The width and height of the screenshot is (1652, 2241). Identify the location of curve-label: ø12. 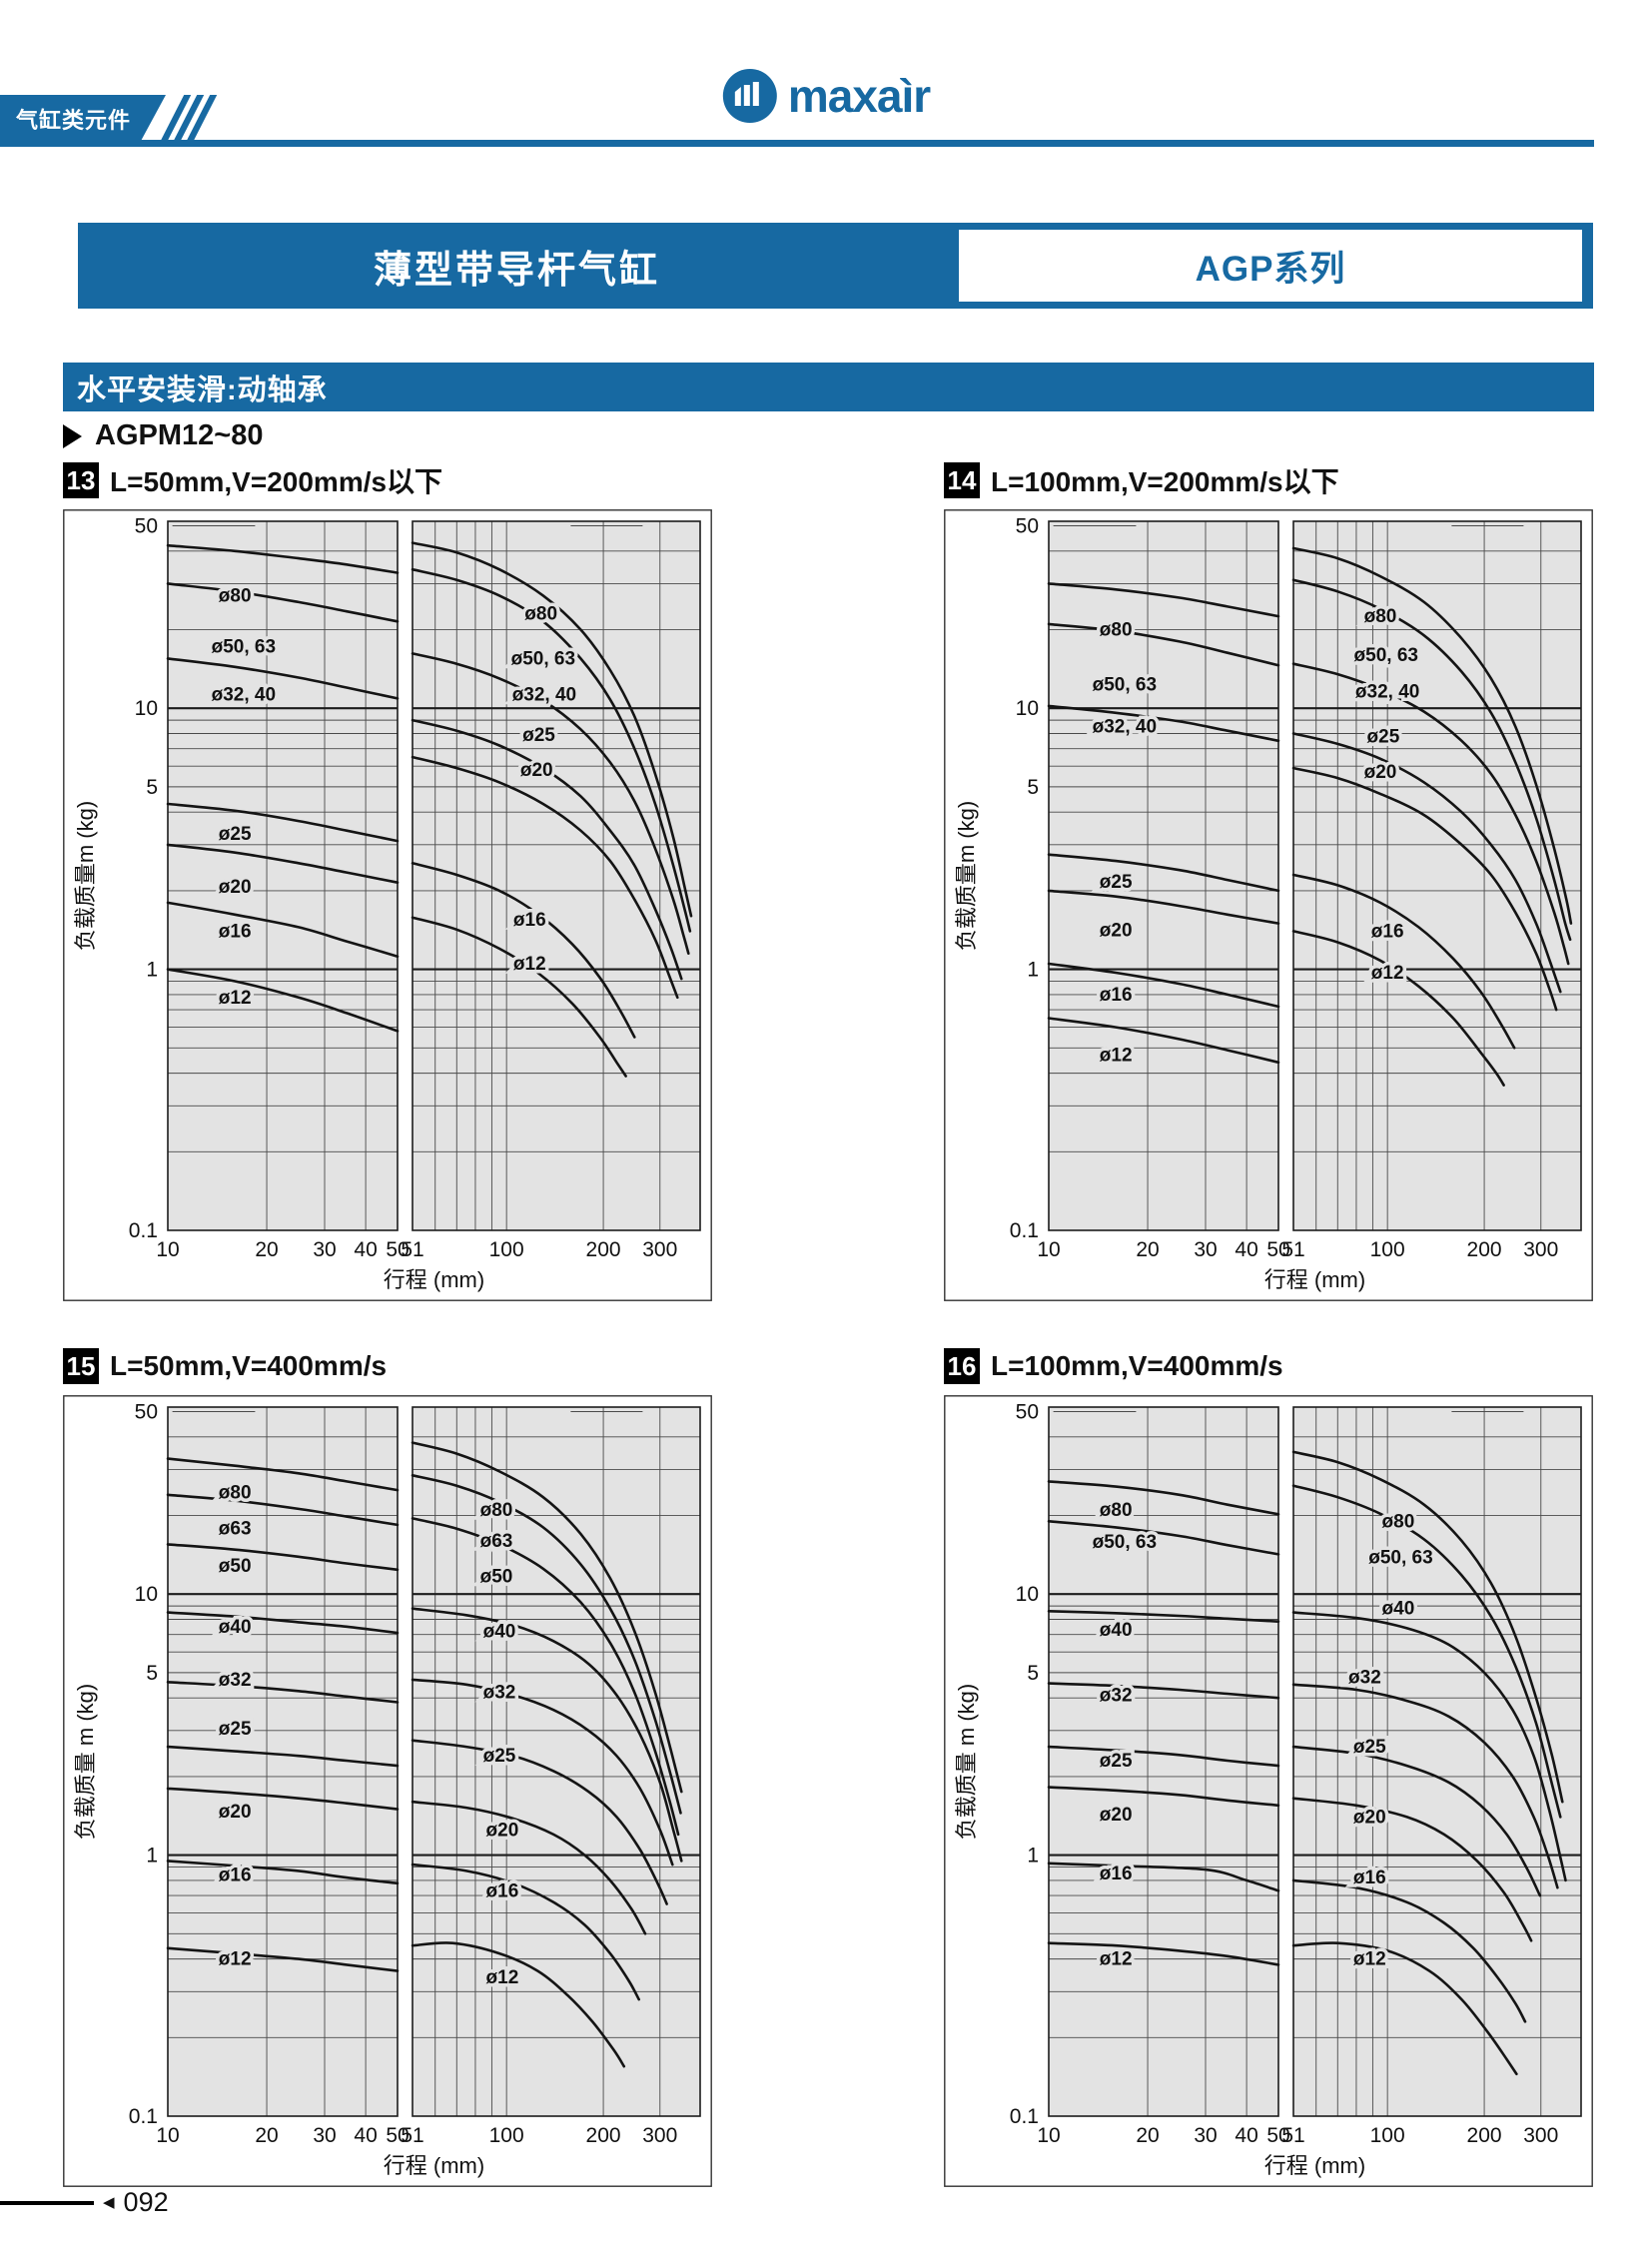
(529, 964).